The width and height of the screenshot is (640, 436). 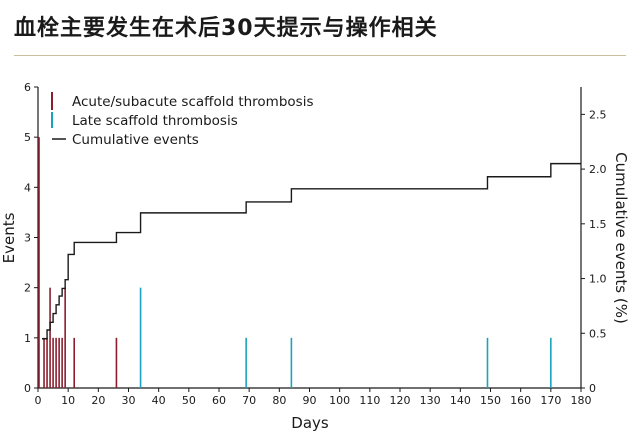 What do you see at coordinates (129, 400) in the screenshot?
I see `x-tick-label: 30` at bounding box center [129, 400].